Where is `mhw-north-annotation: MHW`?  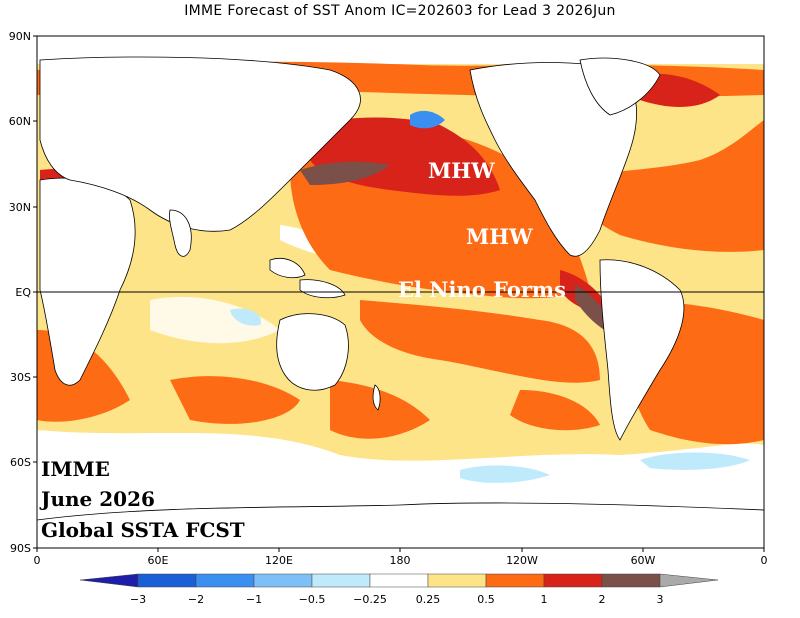 mhw-north-annotation: MHW is located at coordinates (461, 170).